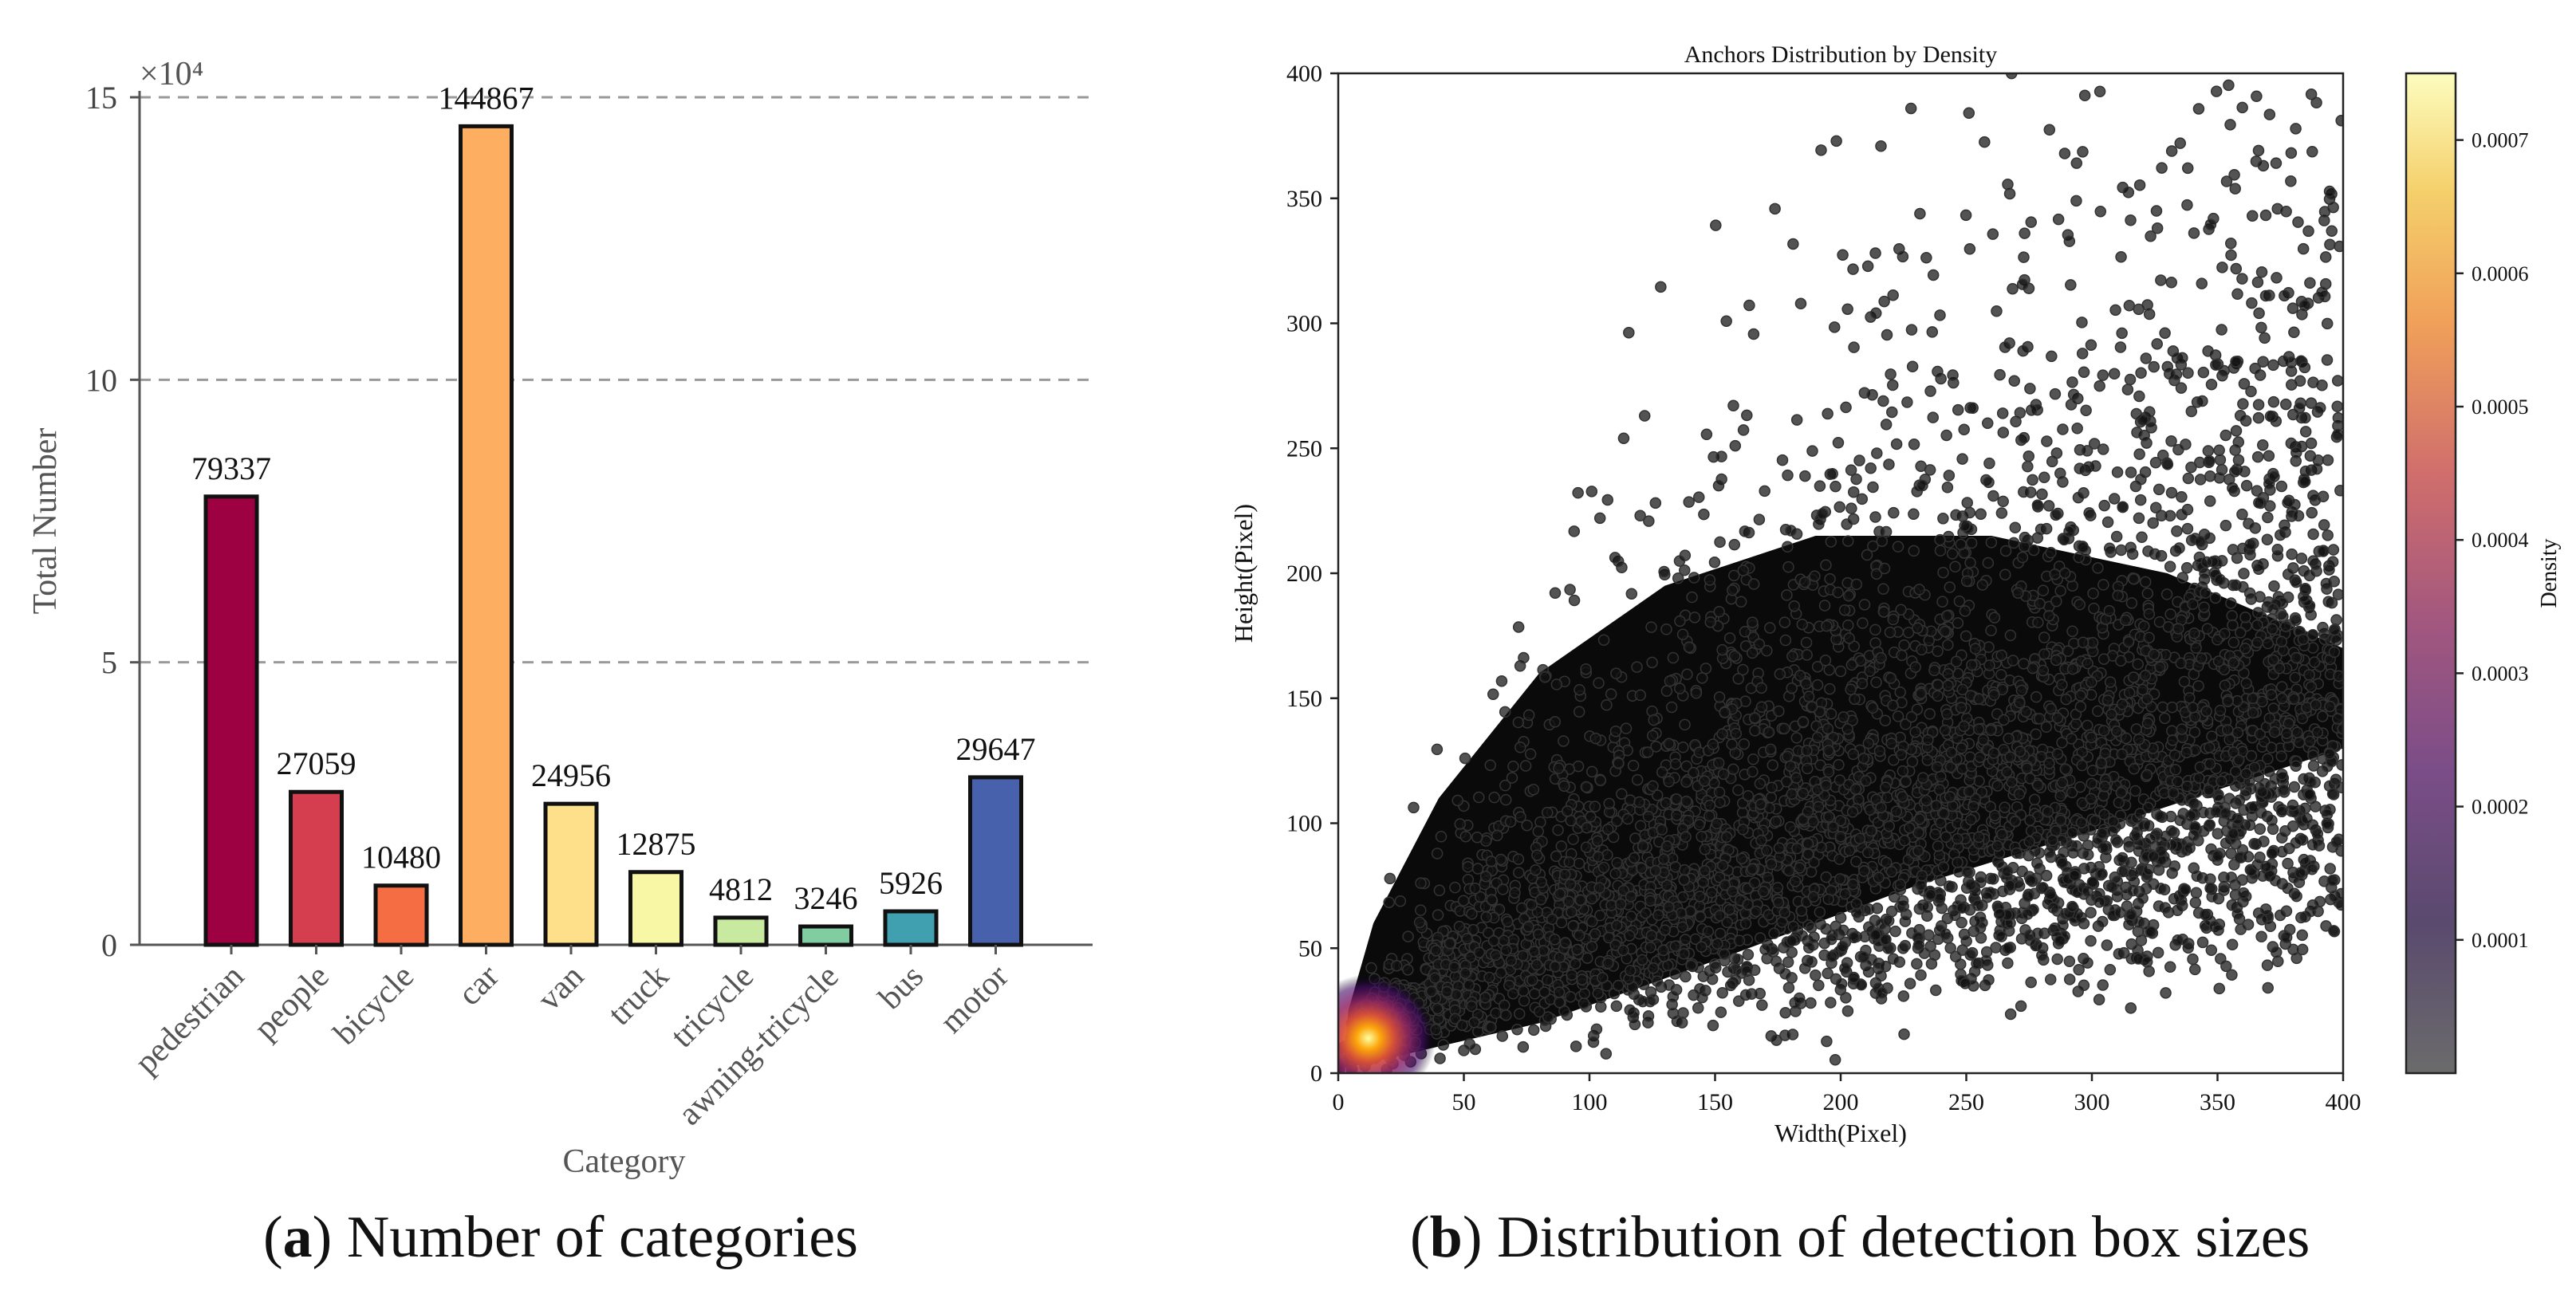 This screenshot has width=2576, height=1302. Describe the element at coordinates (190, 1020) in the screenshot. I see `x-tick-label-pedestrian: pedestrian` at that location.